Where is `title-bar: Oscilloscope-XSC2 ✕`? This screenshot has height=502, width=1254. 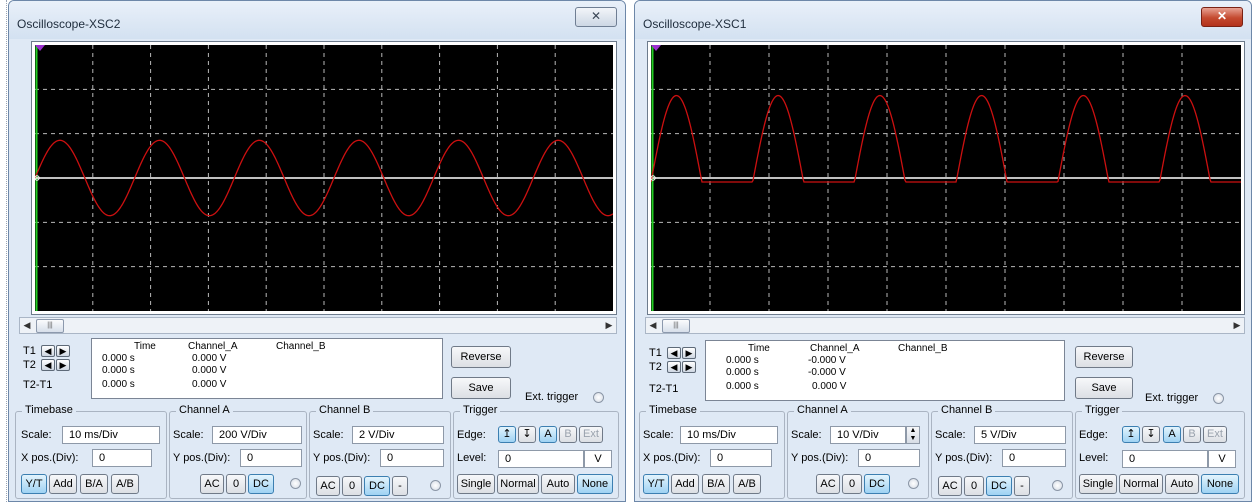
title-bar: Oscilloscope-XSC2 ✕ is located at coordinates (317, 20).